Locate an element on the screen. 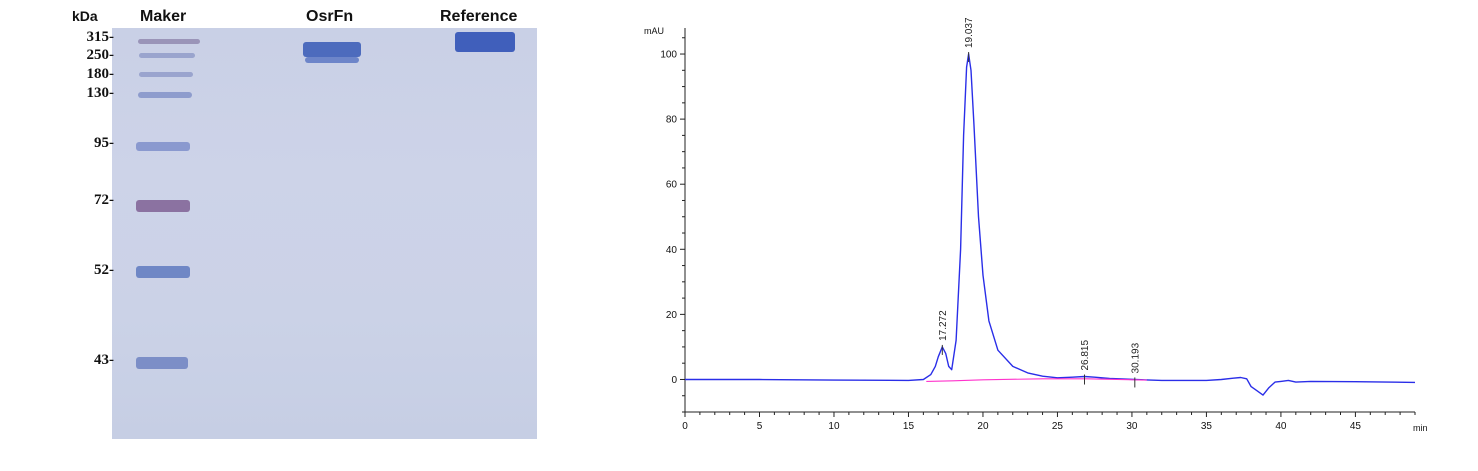 This screenshot has height=471, width=1478. baseline-line is located at coordinates (1036, 380).